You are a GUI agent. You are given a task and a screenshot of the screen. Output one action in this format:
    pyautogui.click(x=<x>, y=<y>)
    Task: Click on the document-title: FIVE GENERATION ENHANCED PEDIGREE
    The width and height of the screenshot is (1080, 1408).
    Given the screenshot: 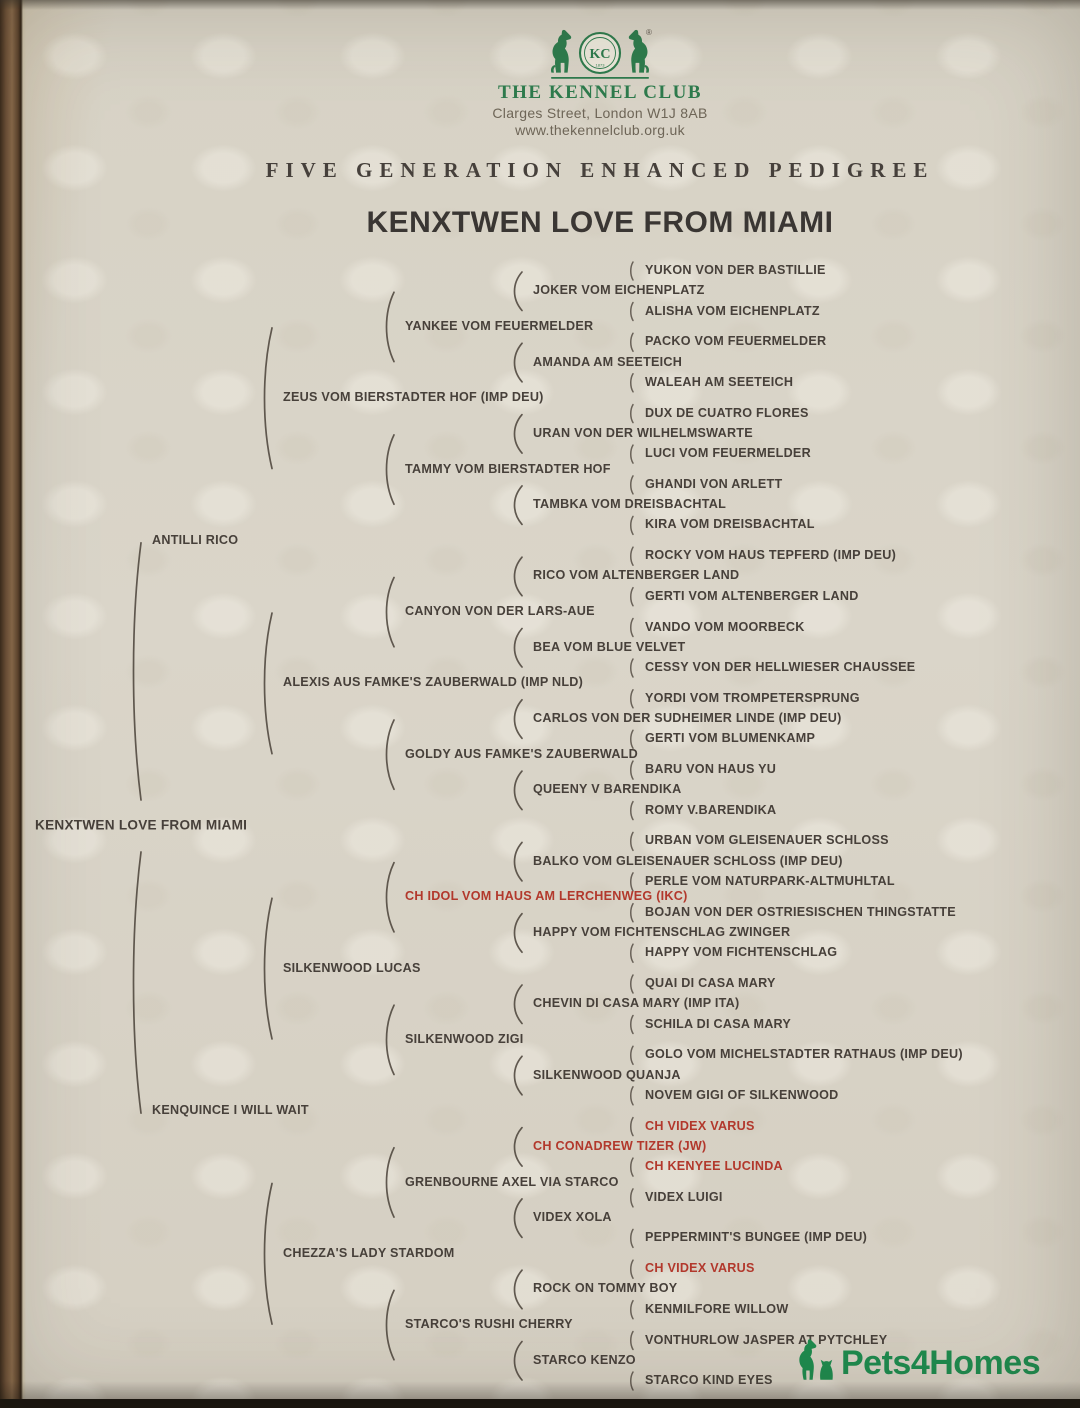 What is the action you would take?
    pyautogui.click(x=600, y=170)
    